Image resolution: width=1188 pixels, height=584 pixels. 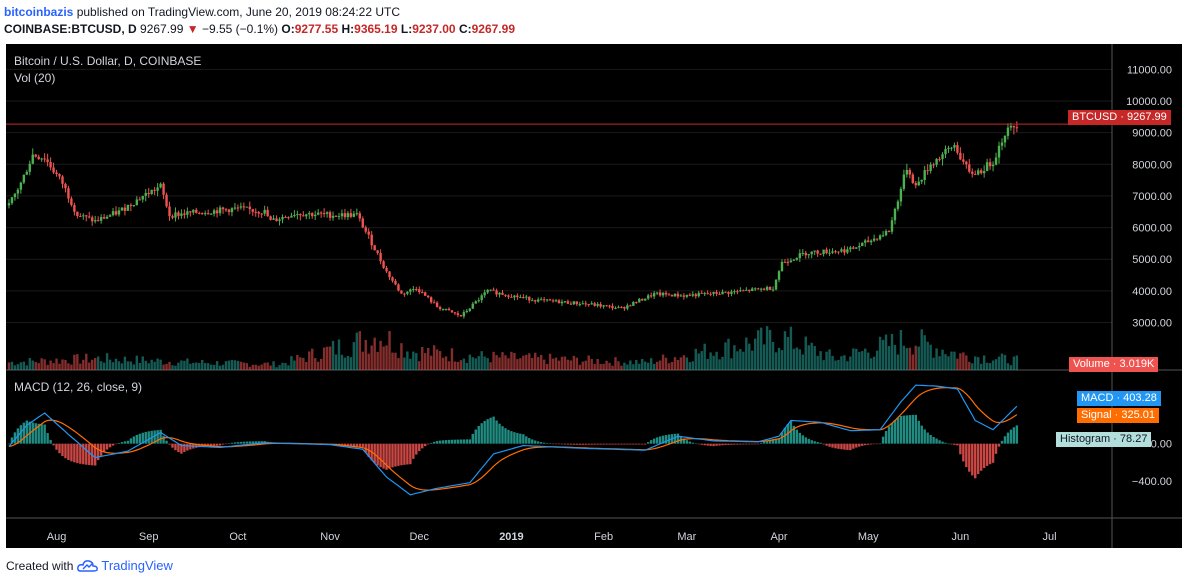 I want to click on tradingview-logo: TradingView, so click(x=125, y=566).